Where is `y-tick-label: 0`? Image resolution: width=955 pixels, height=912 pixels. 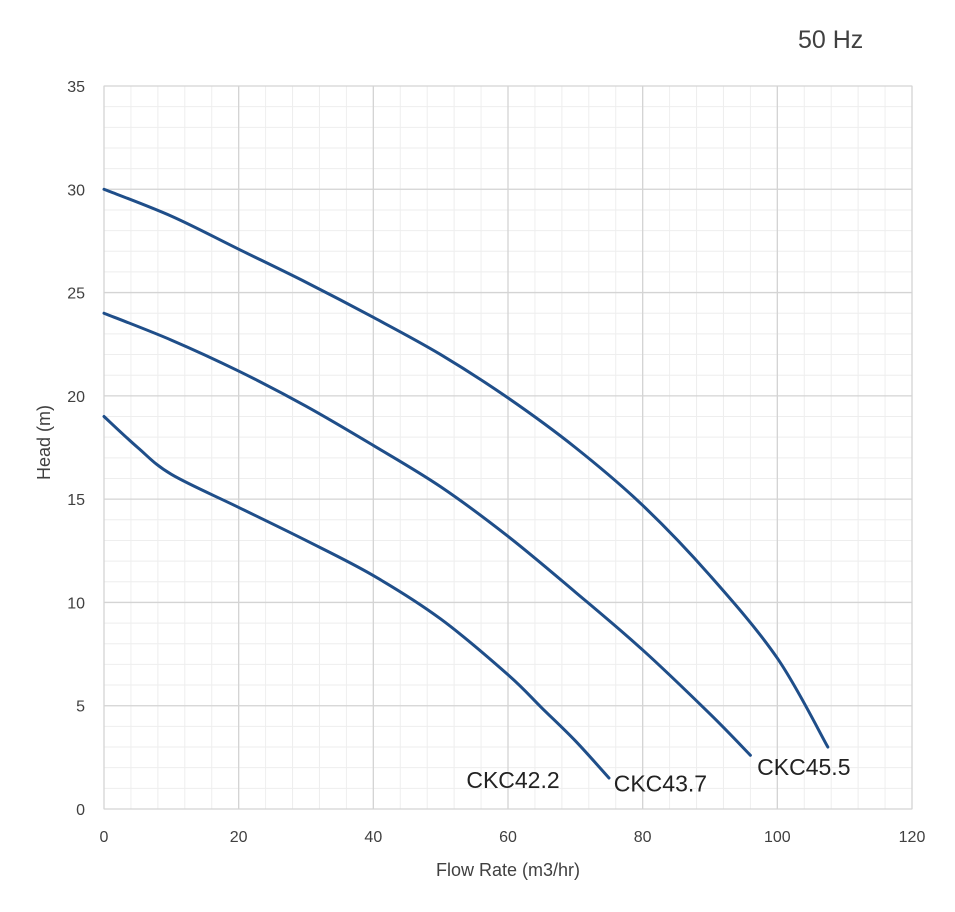
y-tick-label: 0 is located at coordinates (80, 810).